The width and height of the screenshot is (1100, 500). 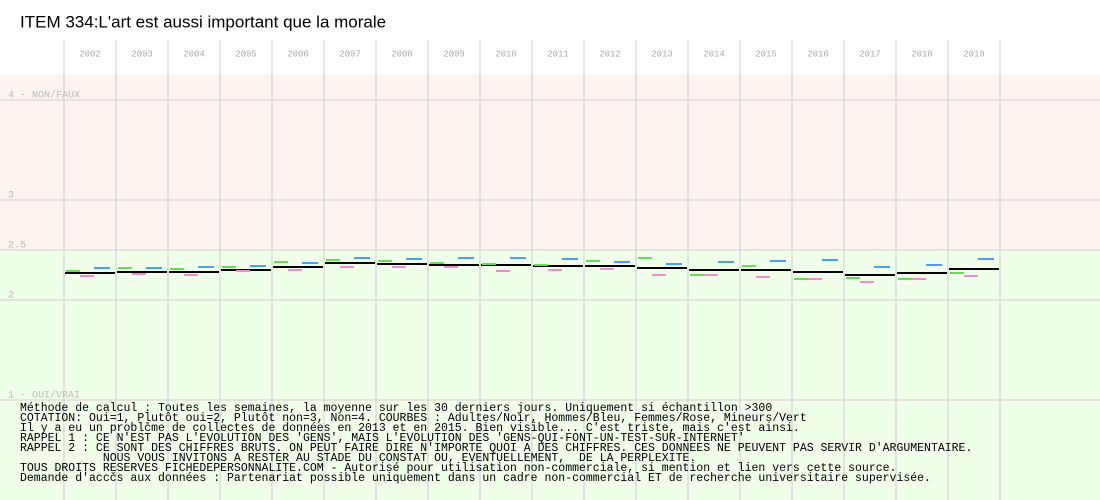 What do you see at coordinates (974, 54) in the screenshot?
I see `x-tick-label: 2019` at bounding box center [974, 54].